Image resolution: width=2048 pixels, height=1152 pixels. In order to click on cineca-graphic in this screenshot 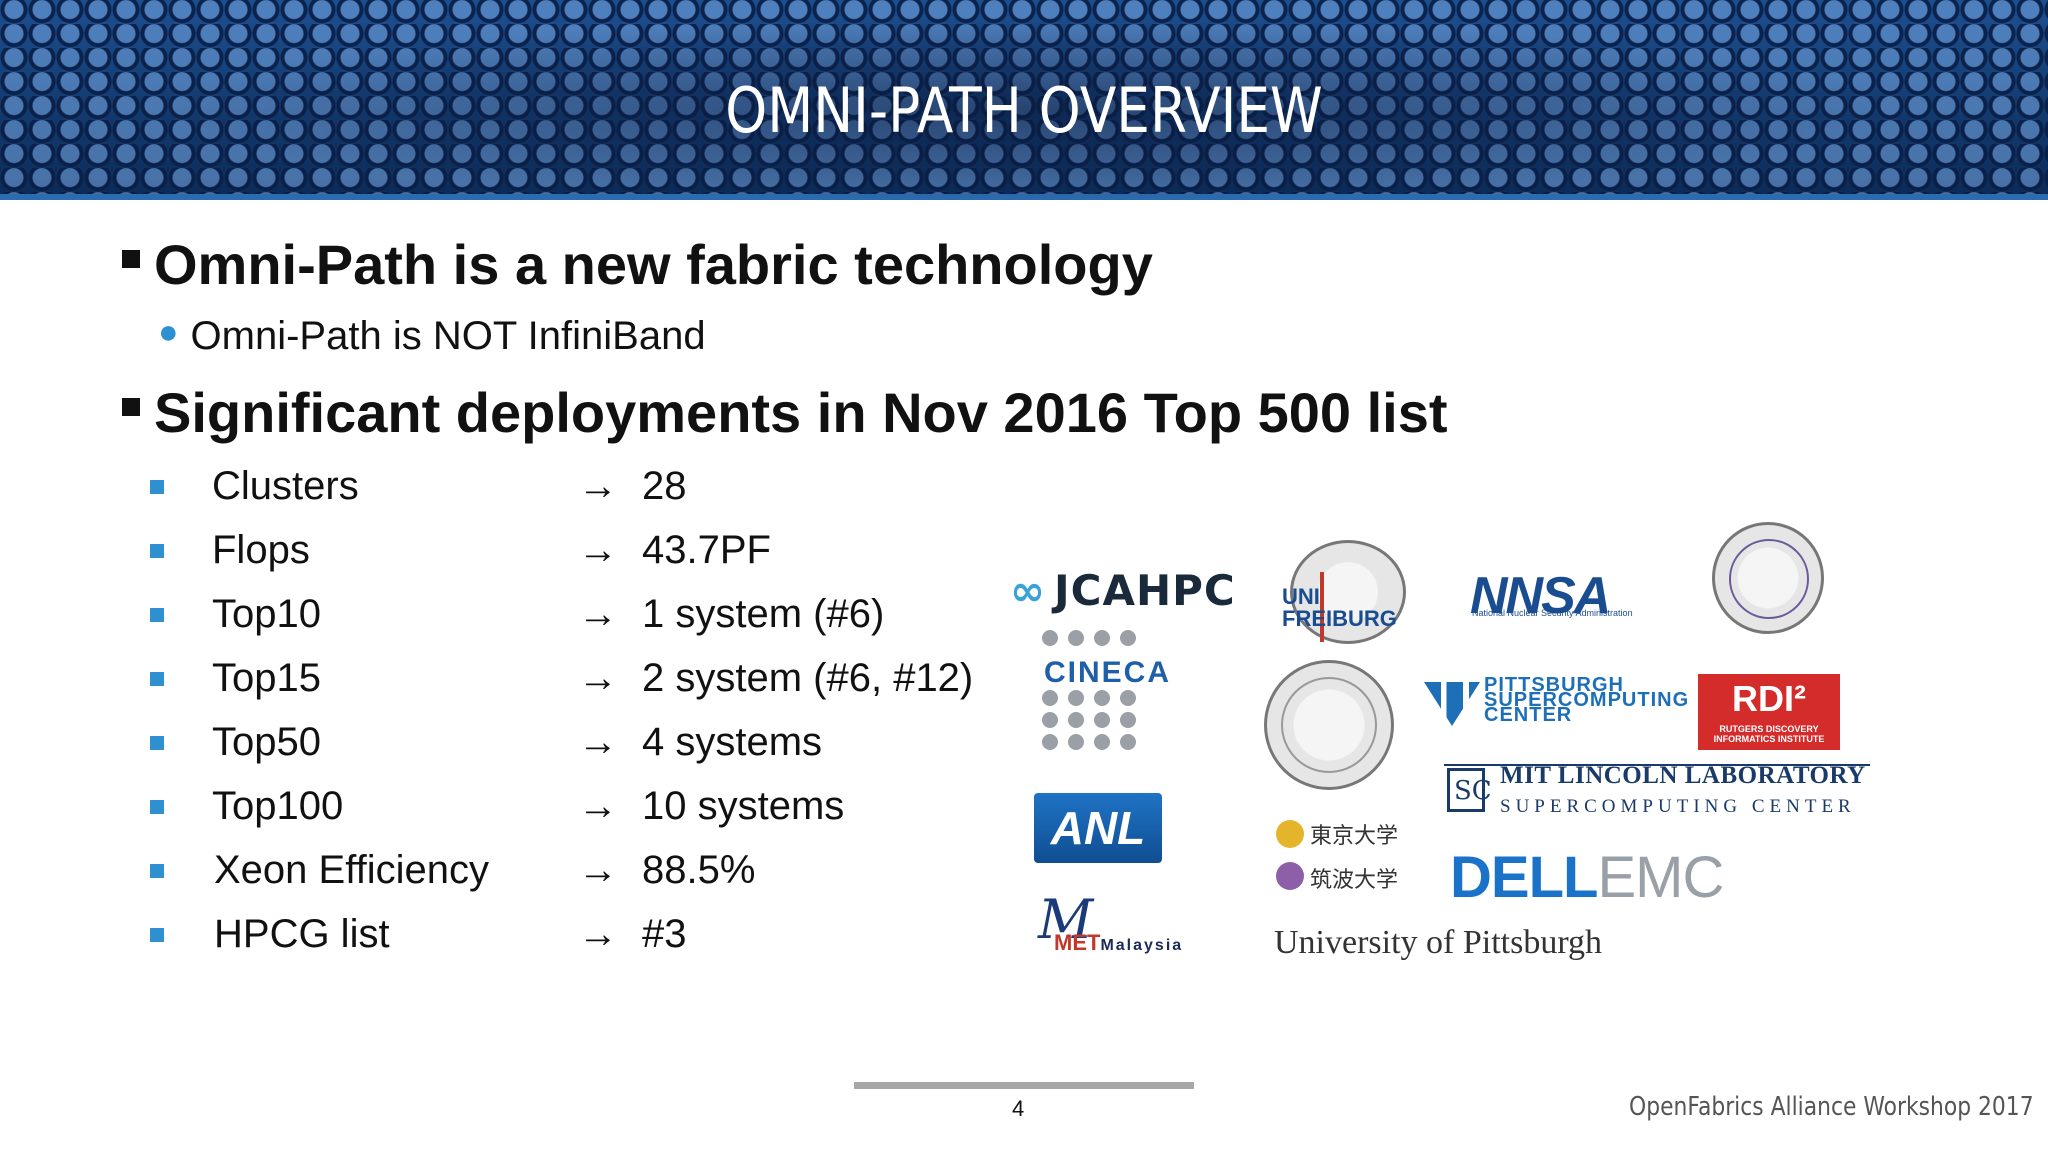, I will do `click(1097, 690)`.